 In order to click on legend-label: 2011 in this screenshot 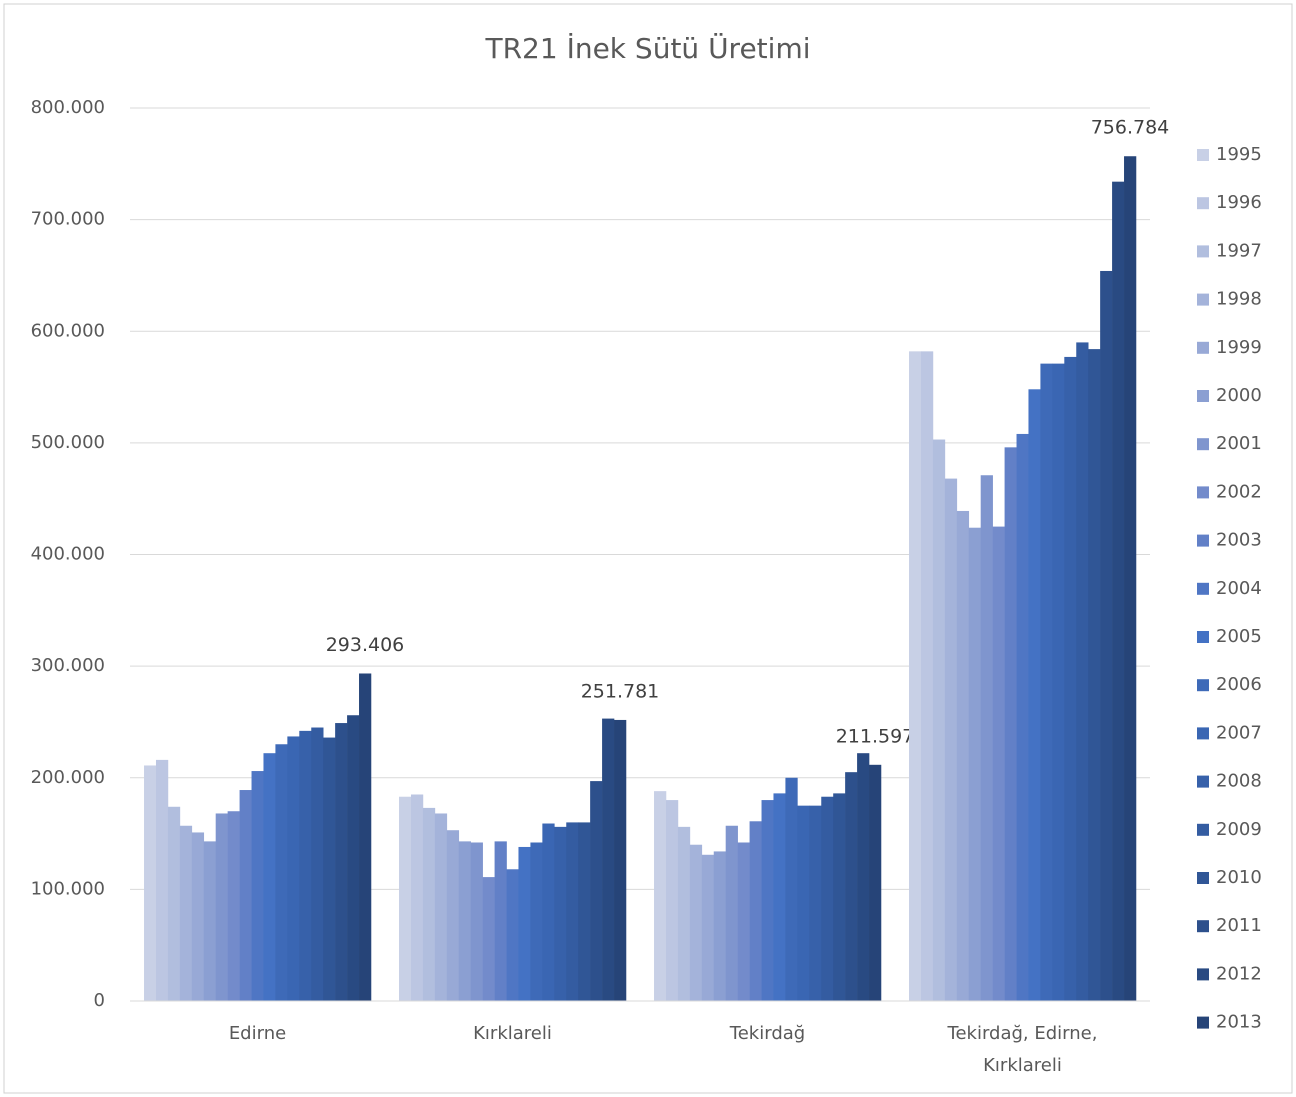, I will do `click(1239, 925)`.